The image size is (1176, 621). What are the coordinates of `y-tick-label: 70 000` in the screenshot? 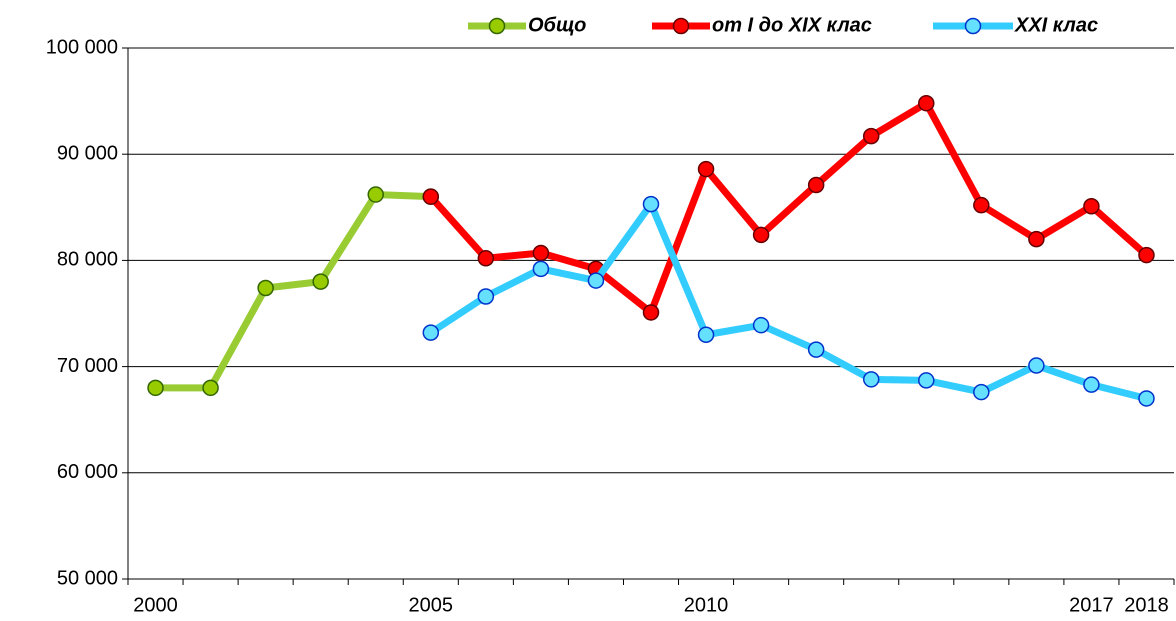 It's located at (87, 366).